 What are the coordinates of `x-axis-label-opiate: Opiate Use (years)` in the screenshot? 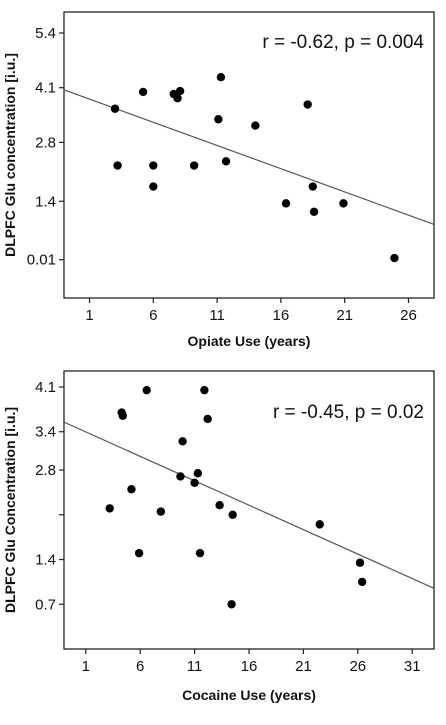 It's located at (249, 341).